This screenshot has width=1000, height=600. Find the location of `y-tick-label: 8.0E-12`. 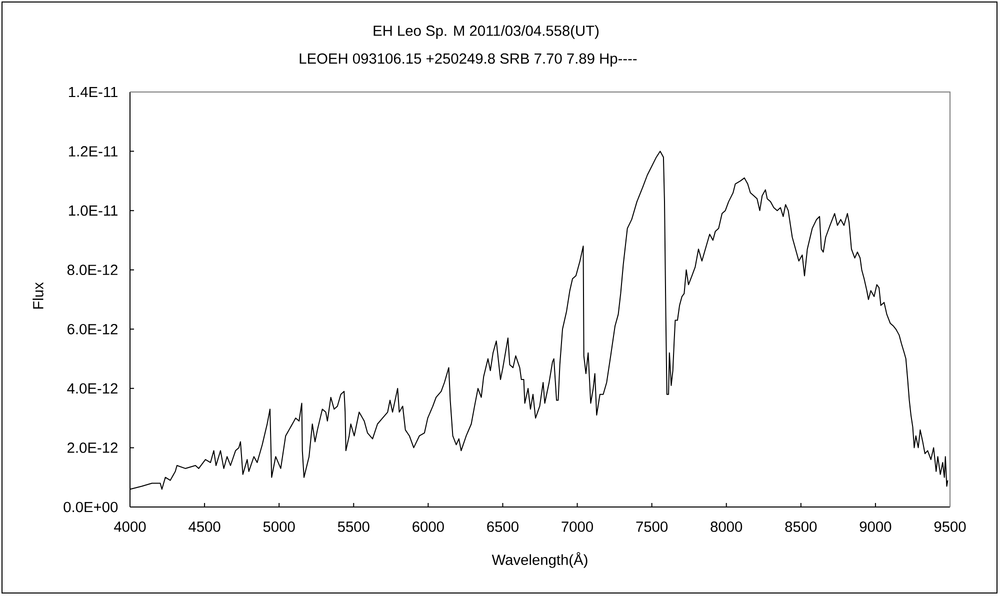

y-tick-label: 8.0E-12 is located at coordinates (92, 270).